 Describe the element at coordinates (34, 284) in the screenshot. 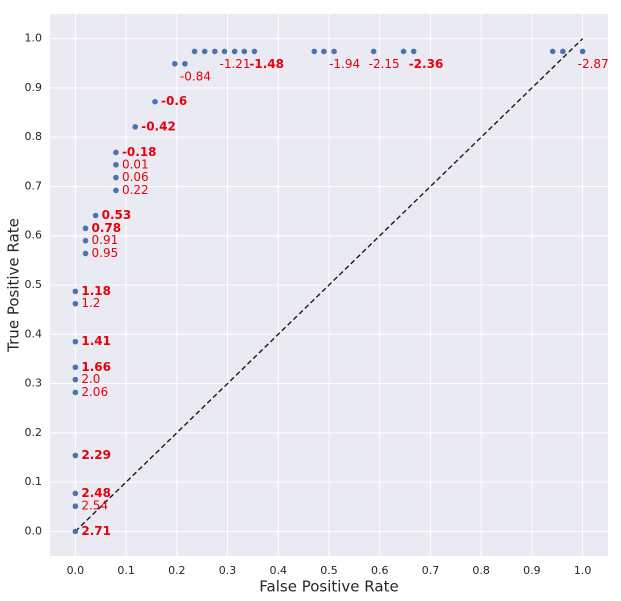

I see `y-tick-label: 0.5` at that location.